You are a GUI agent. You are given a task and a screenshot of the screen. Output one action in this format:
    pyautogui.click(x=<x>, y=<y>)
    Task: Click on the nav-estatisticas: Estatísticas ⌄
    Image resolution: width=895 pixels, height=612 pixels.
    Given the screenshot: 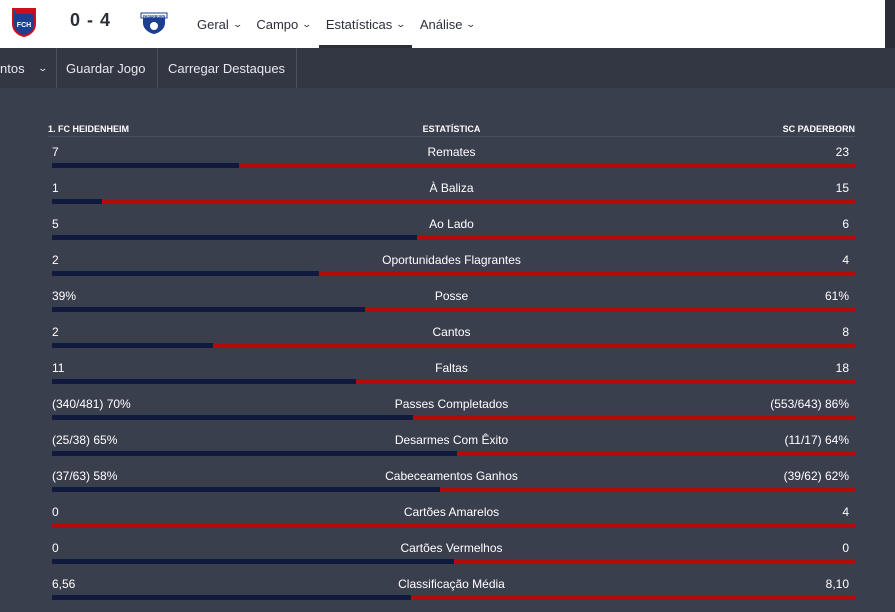 What is the action you would take?
    pyautogui.click(x=365, y=24)
    